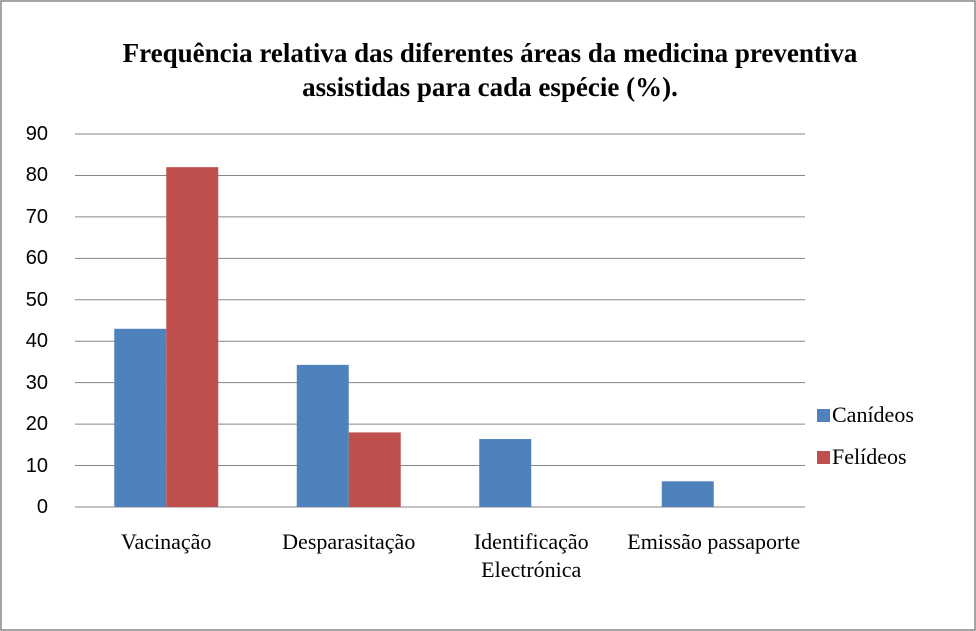 Image resolution: width=976 pixels, height=631 pixels. What do you see at coordinates (36, 465) in the screenshot?
I see `y-tick-label: 10` at bounding box center [36, 465].